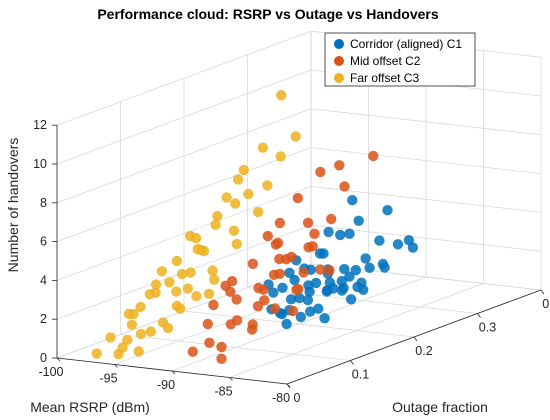 This screenshot has height=420, width=550. Describe the element at coordinates (43, 203) in the screenshot. I see `z-tick-label: 8` at that location.